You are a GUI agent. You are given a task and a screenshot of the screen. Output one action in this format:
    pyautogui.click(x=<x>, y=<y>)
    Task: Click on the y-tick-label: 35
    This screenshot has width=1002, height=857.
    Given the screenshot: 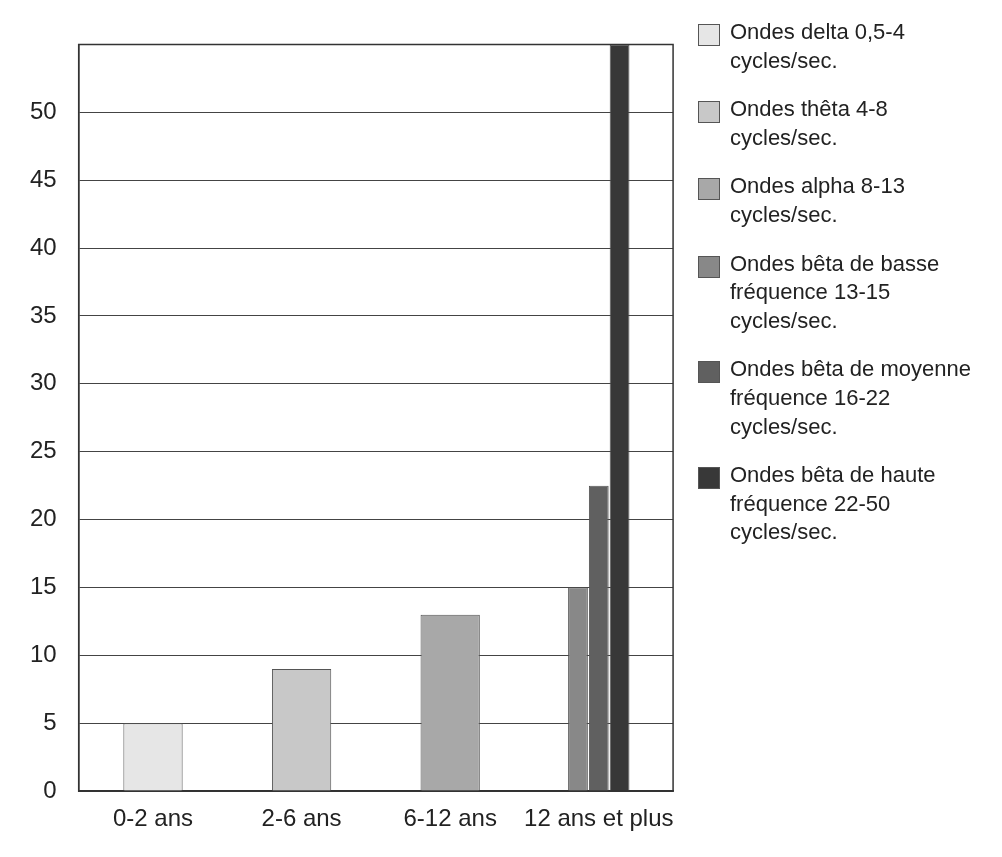 What is the action you would take?
    pyautogui.click(x=43, y=314)
    